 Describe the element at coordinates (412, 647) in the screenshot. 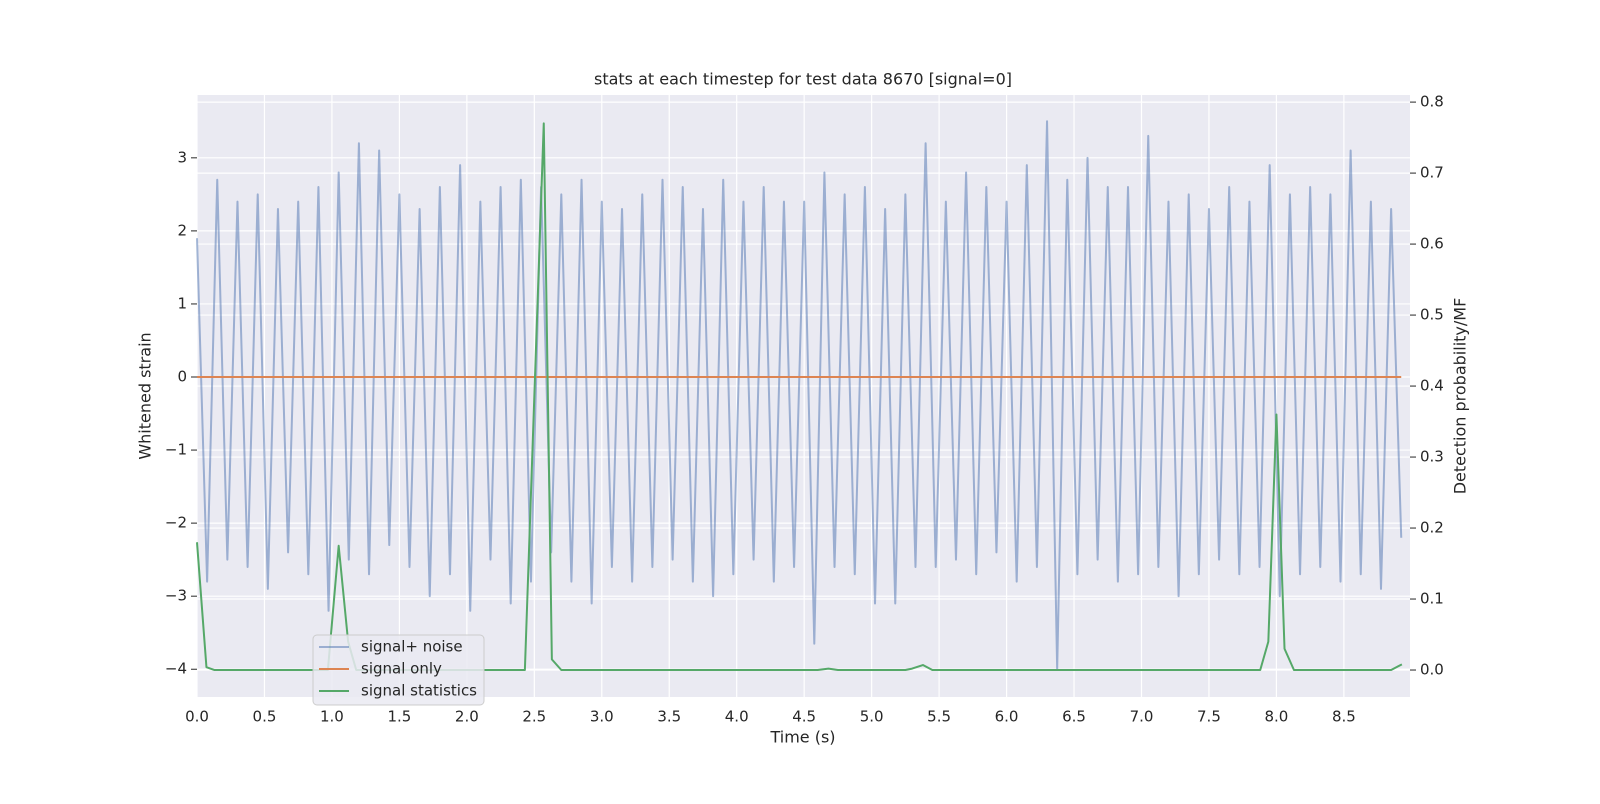

I see `legend-label: signal+ noise` at that location.